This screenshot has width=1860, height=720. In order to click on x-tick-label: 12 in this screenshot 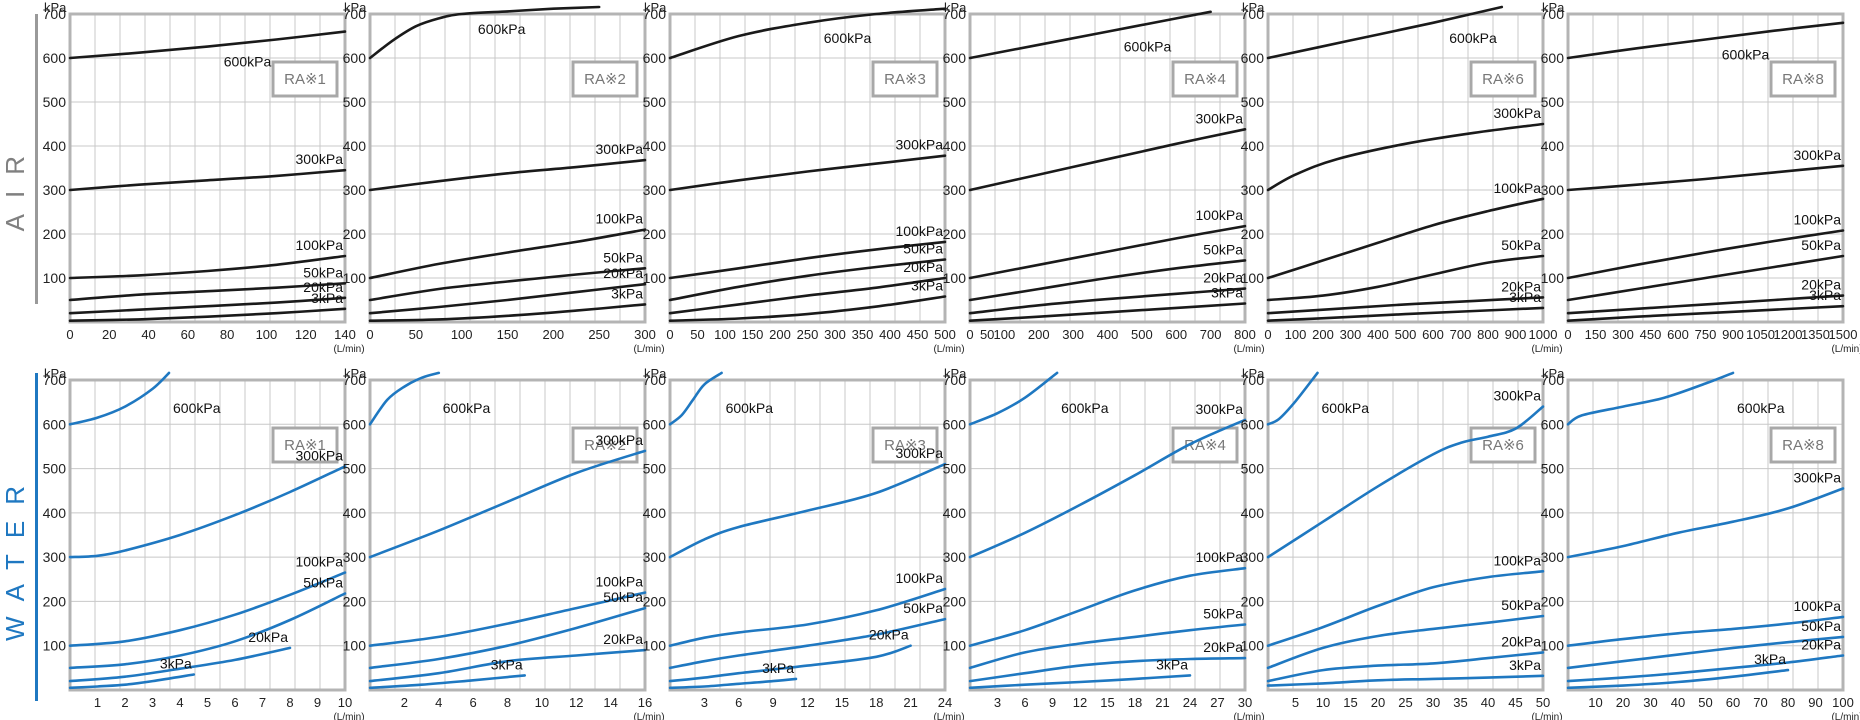, I will do `click(576, 702)`.